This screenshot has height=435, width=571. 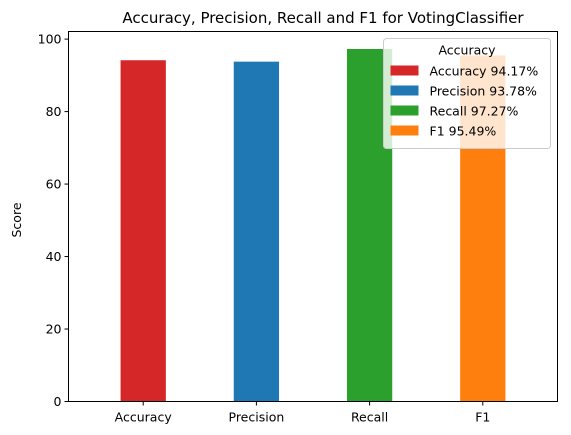 I want to click on legend-entry: Recall 97.27%, so click(x=474, y=111).